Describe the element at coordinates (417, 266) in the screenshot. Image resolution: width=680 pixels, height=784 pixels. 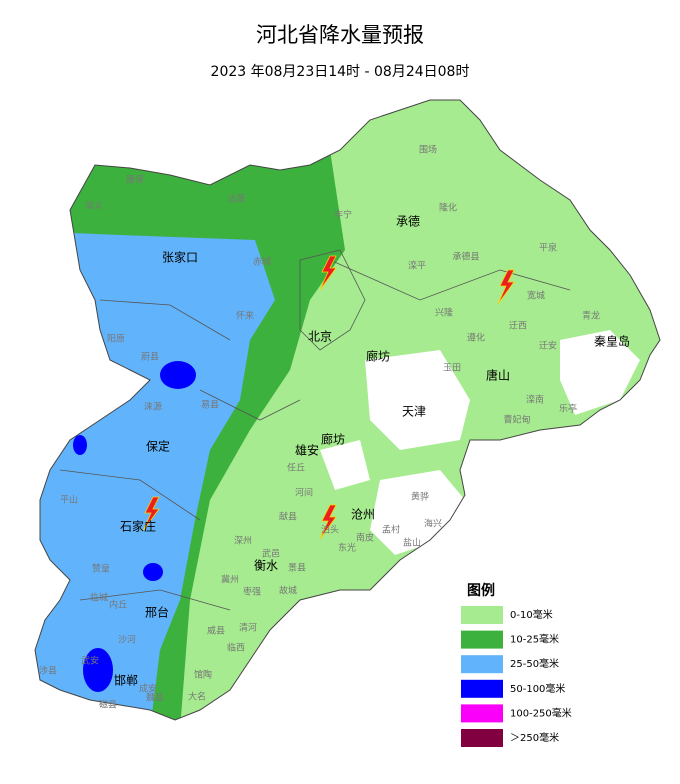
I see `county-label: 滦平` at that location.